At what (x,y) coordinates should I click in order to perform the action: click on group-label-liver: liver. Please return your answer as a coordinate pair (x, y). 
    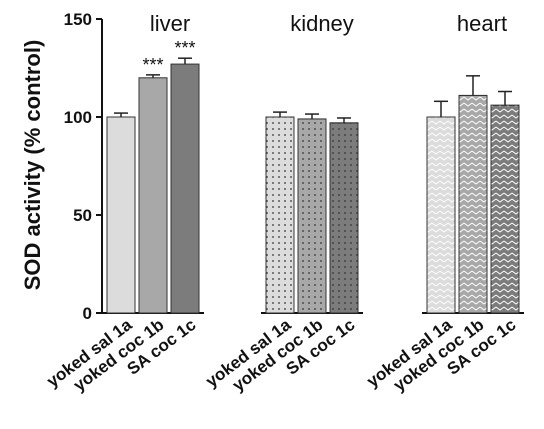
    Looking at the image, I should click on (170, 23).